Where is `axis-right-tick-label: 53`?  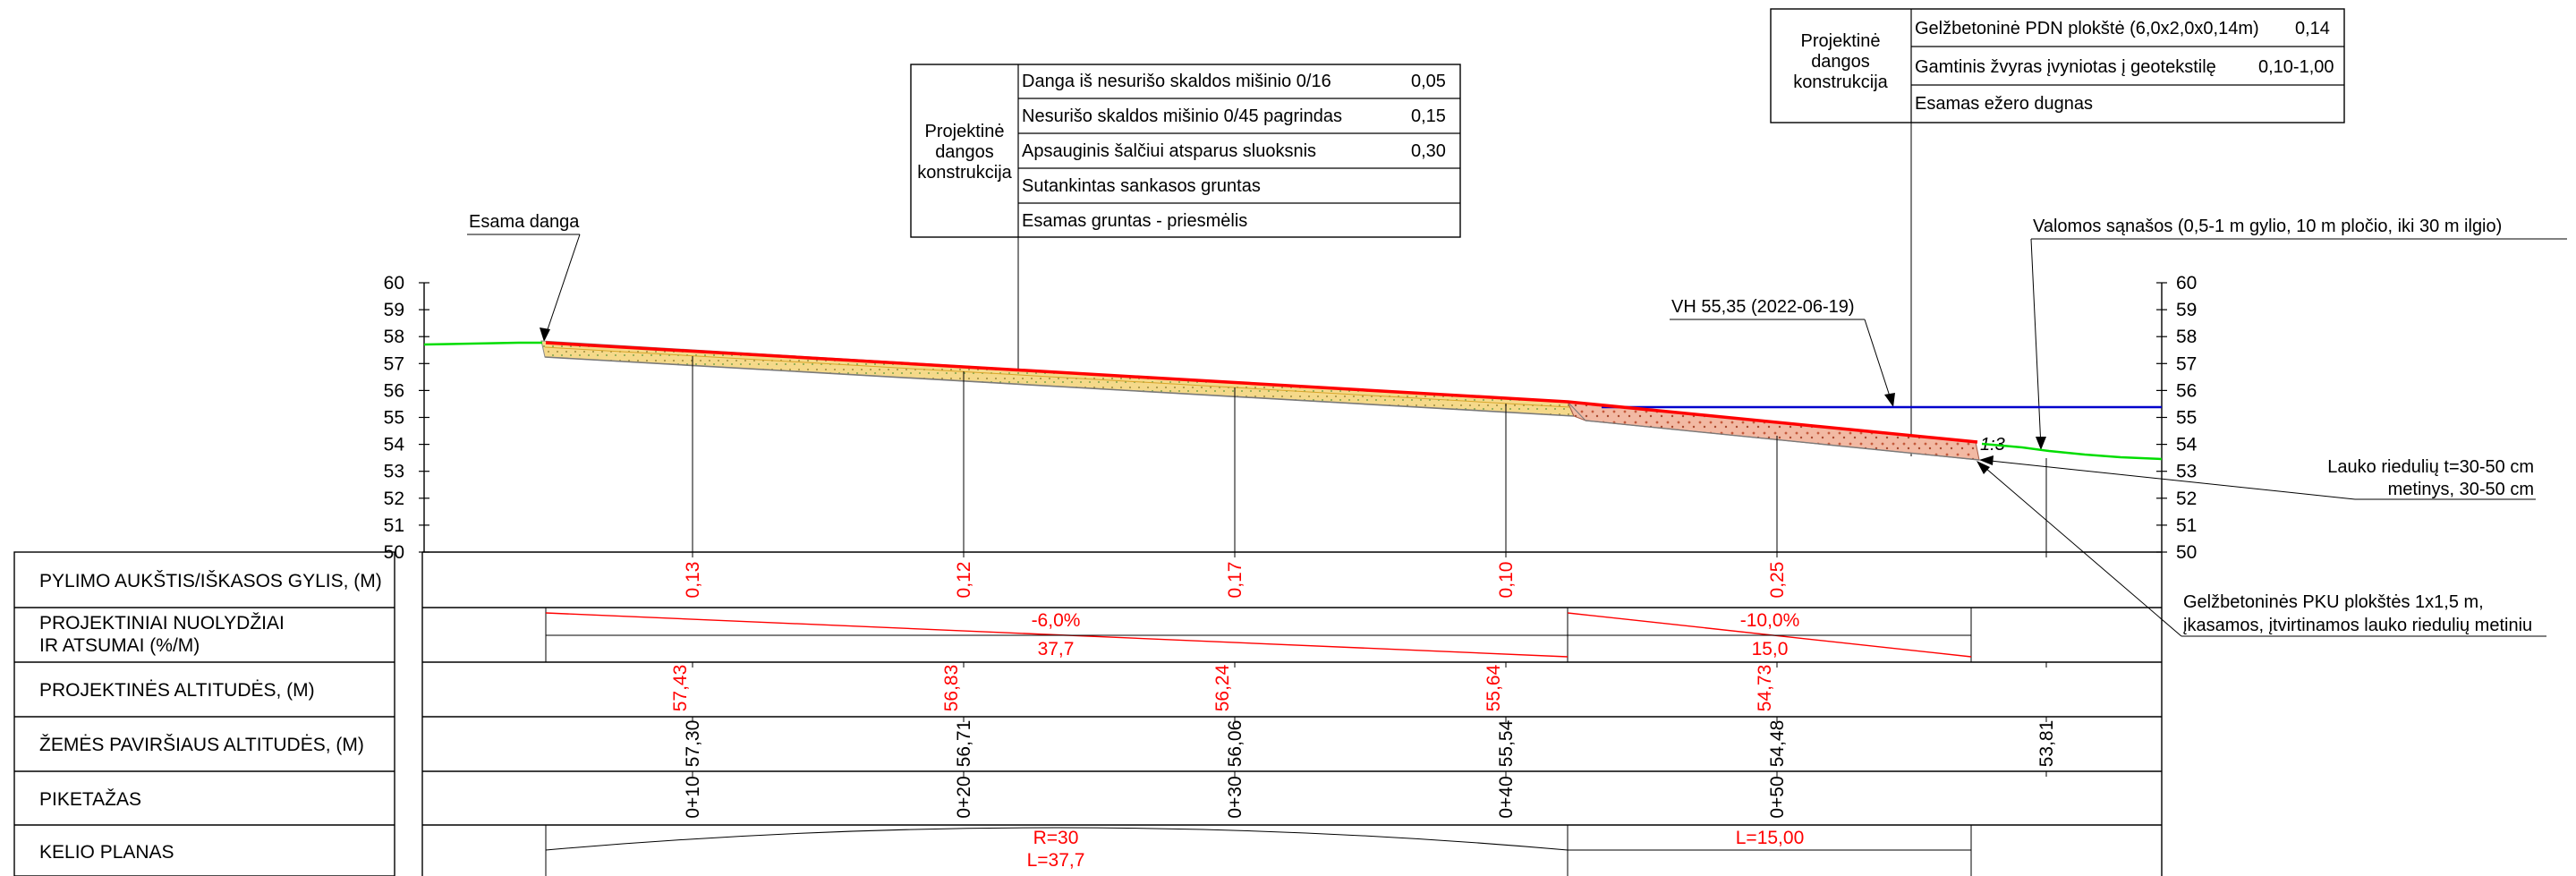 axis-right-tick-label: 53 is located at coordinates (2186, 472).